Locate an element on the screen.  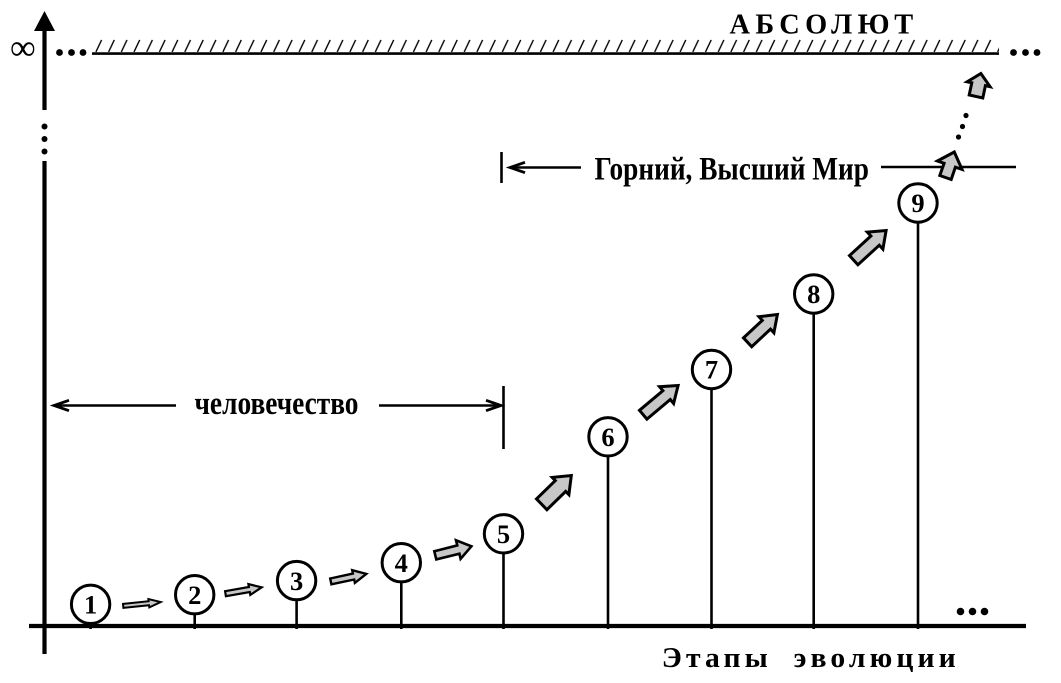
svg-text: 9 is located at coordinates (917, 203).